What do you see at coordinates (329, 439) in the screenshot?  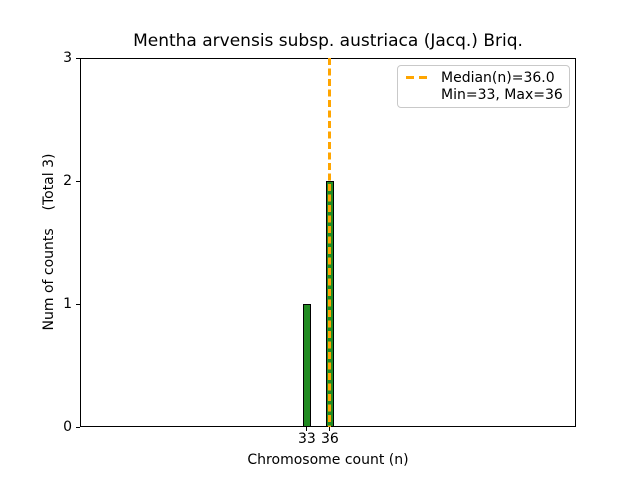 I see `x-tick-label: 36` at bounding box center [329, 439].